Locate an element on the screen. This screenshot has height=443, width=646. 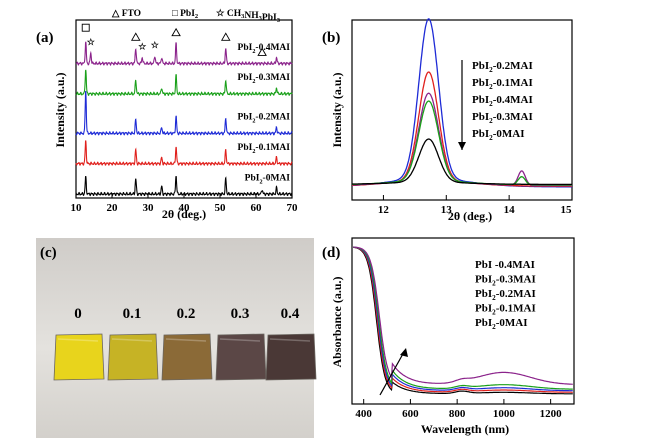
xrd-zoom-legend-item: PbI2-0.4MAI is located at coordinates (502, 101).